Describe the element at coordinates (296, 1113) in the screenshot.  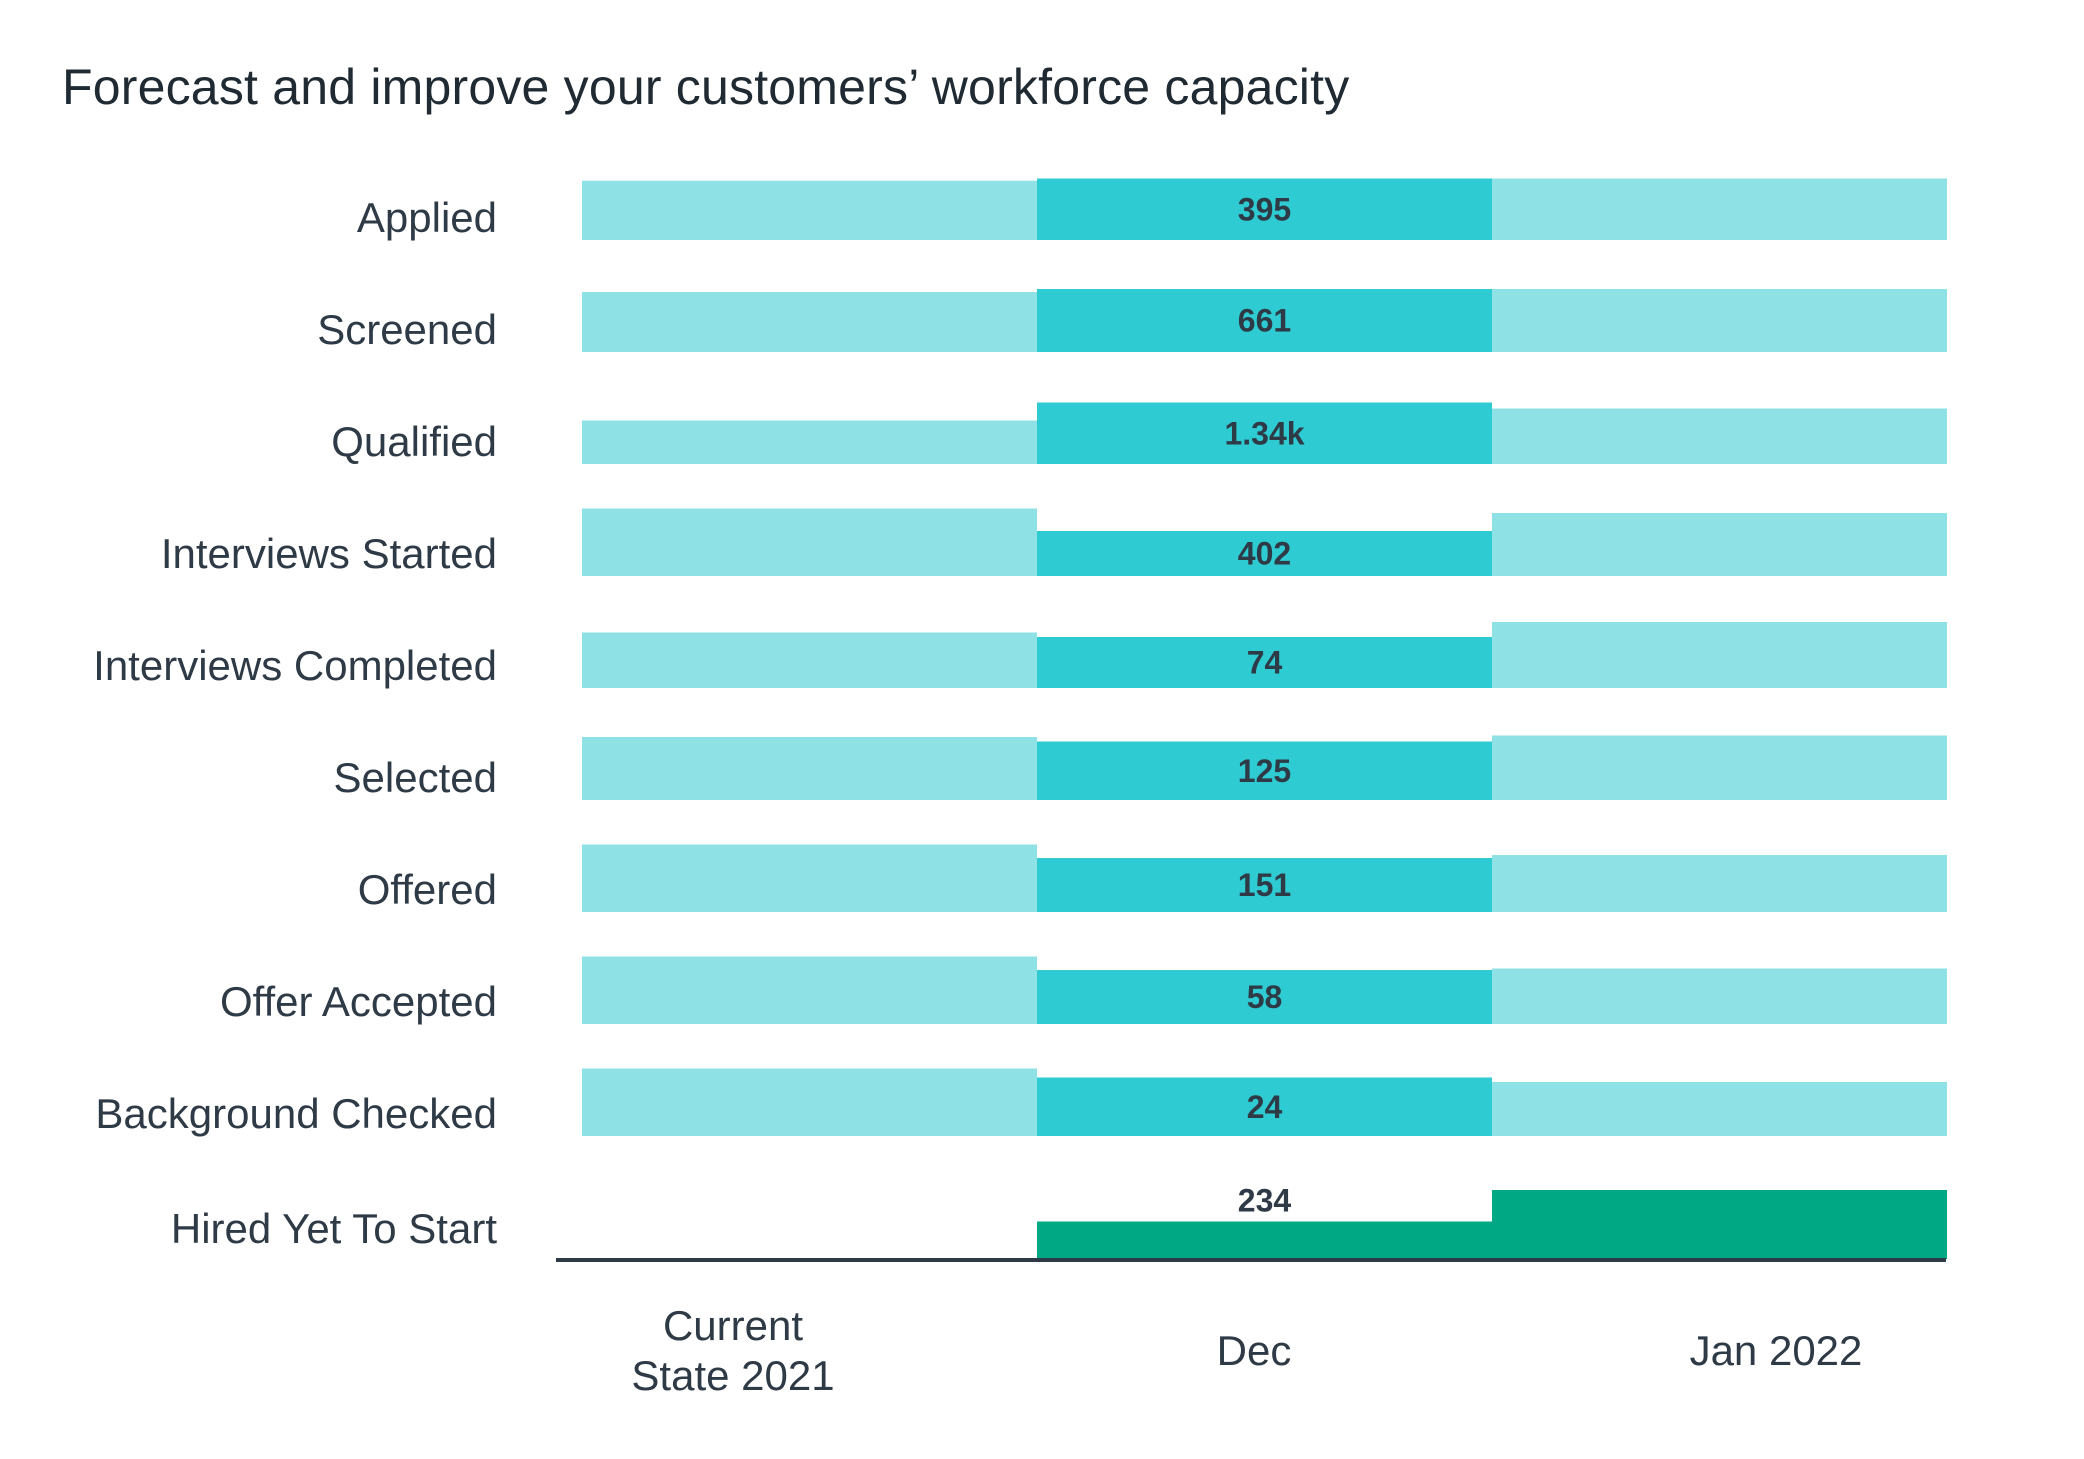
I see `row-label-background-checked: Background Checked` at that location.